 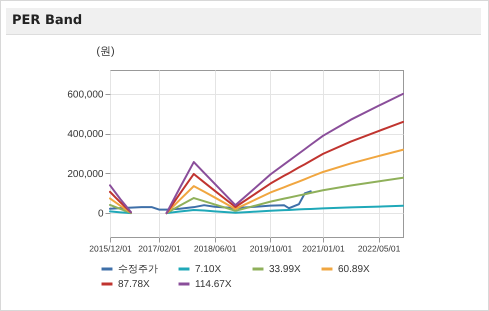 What do you see at coordinates (213, 284) in the screenshot?
I see `legend-label: 114.67X` at bounding box center [213, 284].